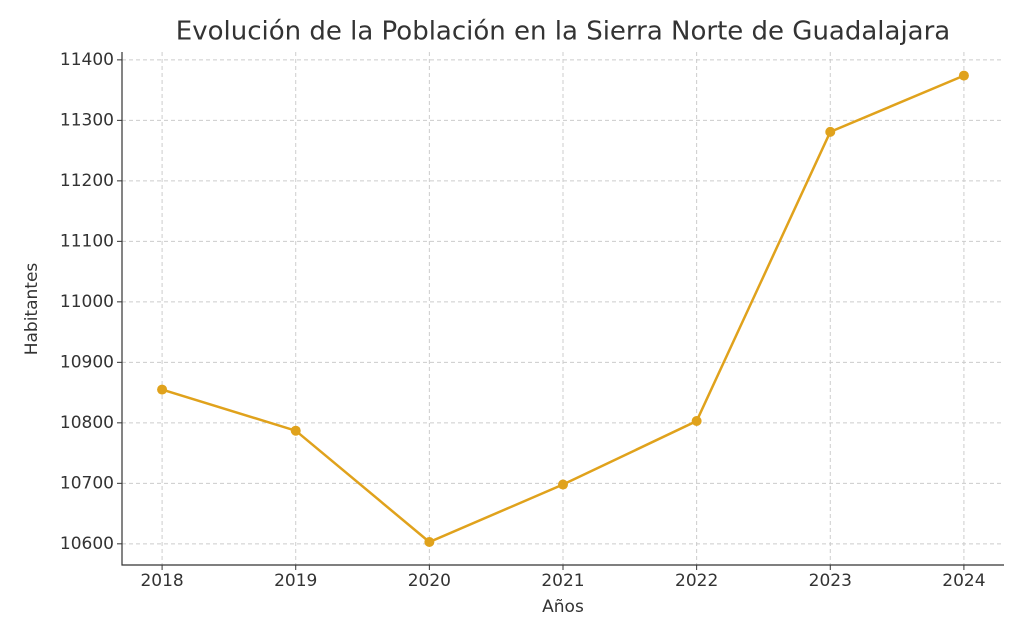 The width and height of the screenshot is (1024, 640). Describe the element at coordinates (87, 120) in the screenshot. I see `y-tick-label: 11300` at that location.